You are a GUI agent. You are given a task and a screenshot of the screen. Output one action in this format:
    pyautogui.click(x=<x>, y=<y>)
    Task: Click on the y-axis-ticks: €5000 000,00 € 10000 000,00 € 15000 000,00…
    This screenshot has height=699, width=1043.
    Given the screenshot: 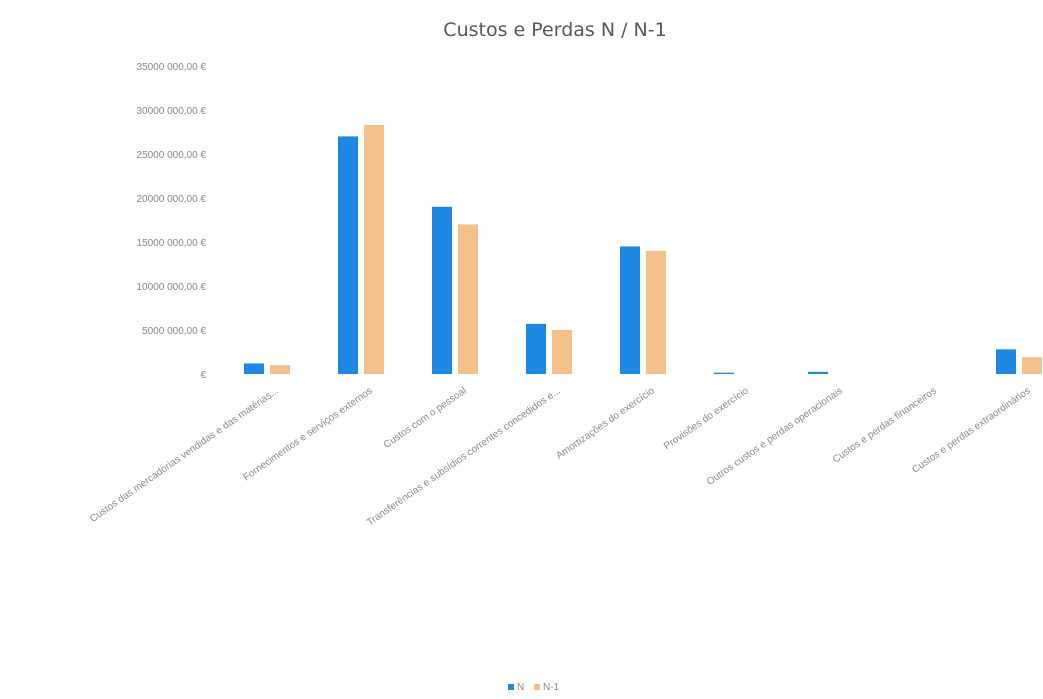 What is the action you would take?
    pyautogui.click(x=171, y=221)
    